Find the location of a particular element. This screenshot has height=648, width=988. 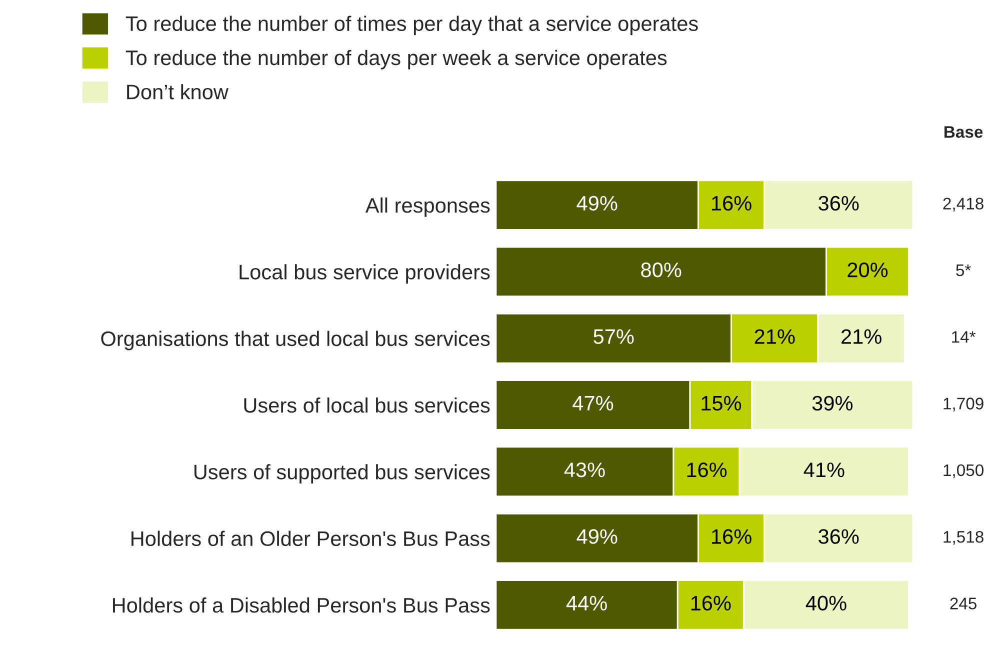

y-tick-label: Users of local bus services is located at coordinates (367, 405).